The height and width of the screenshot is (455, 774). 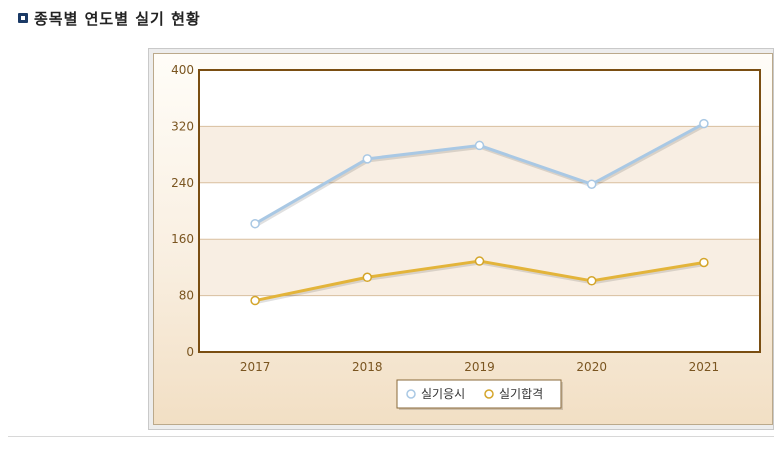 What do you see at coordinates (255, 367) in the screenshot?
I see `x-tick-label: 2017` at bounding box center [255, 367].